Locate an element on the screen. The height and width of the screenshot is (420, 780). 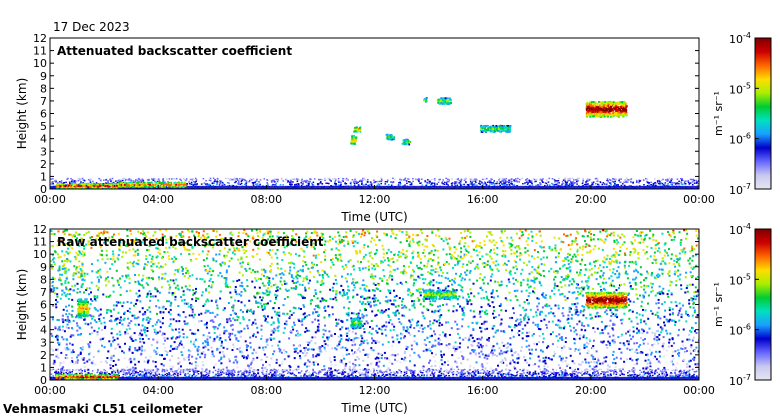
panel-title: Attenuated backscatter coefficient is located at coordinates (174, 51).